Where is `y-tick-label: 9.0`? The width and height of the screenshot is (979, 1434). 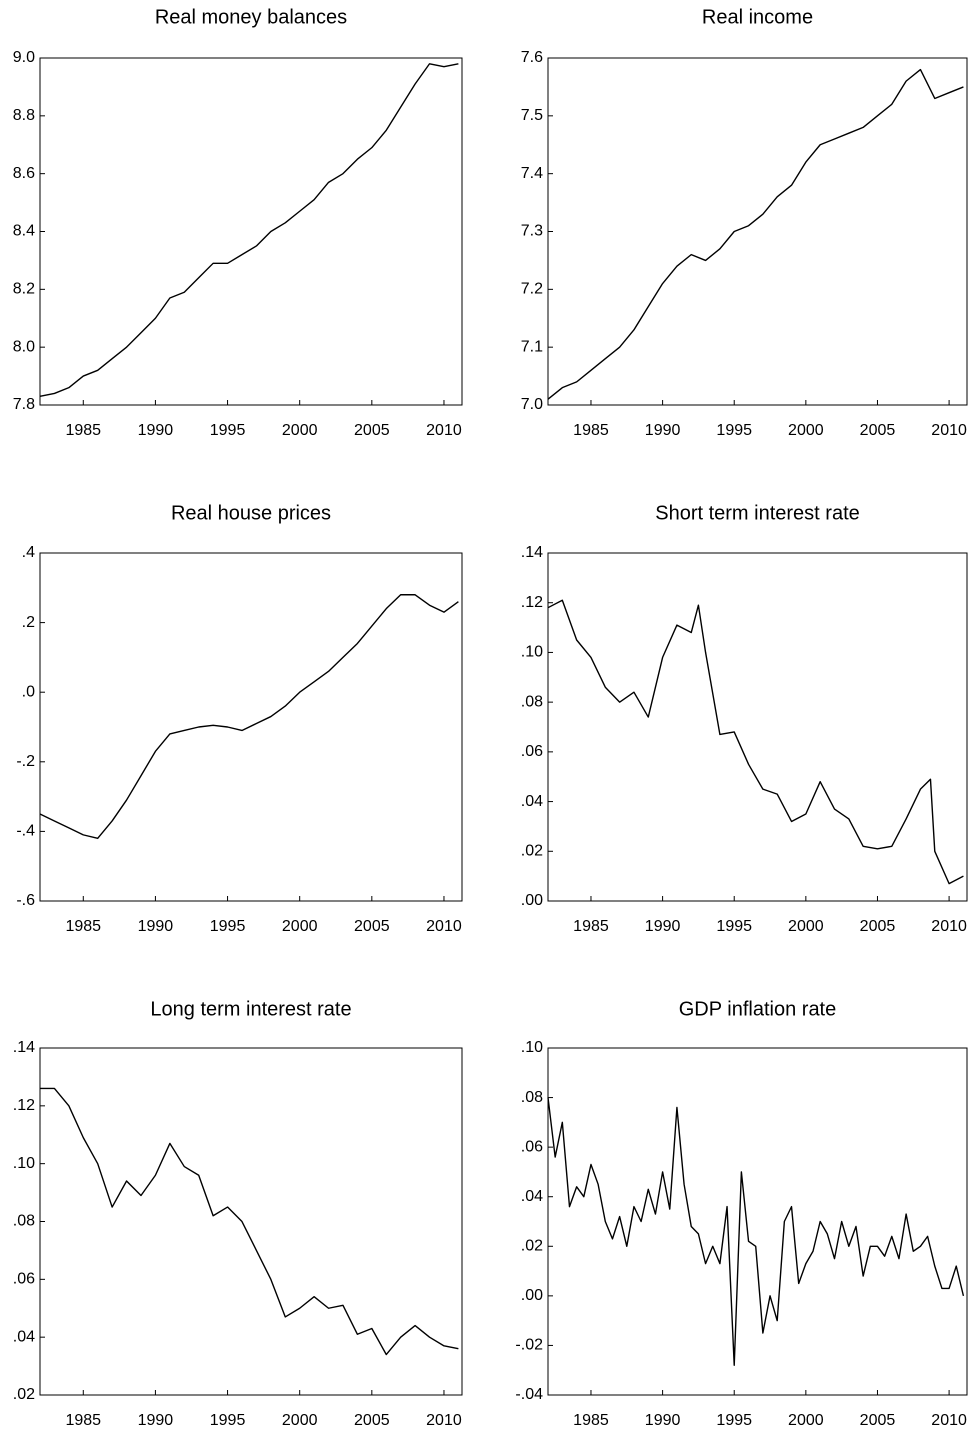
y-tick-label: 9.0 is located at coordinates (24, 57).